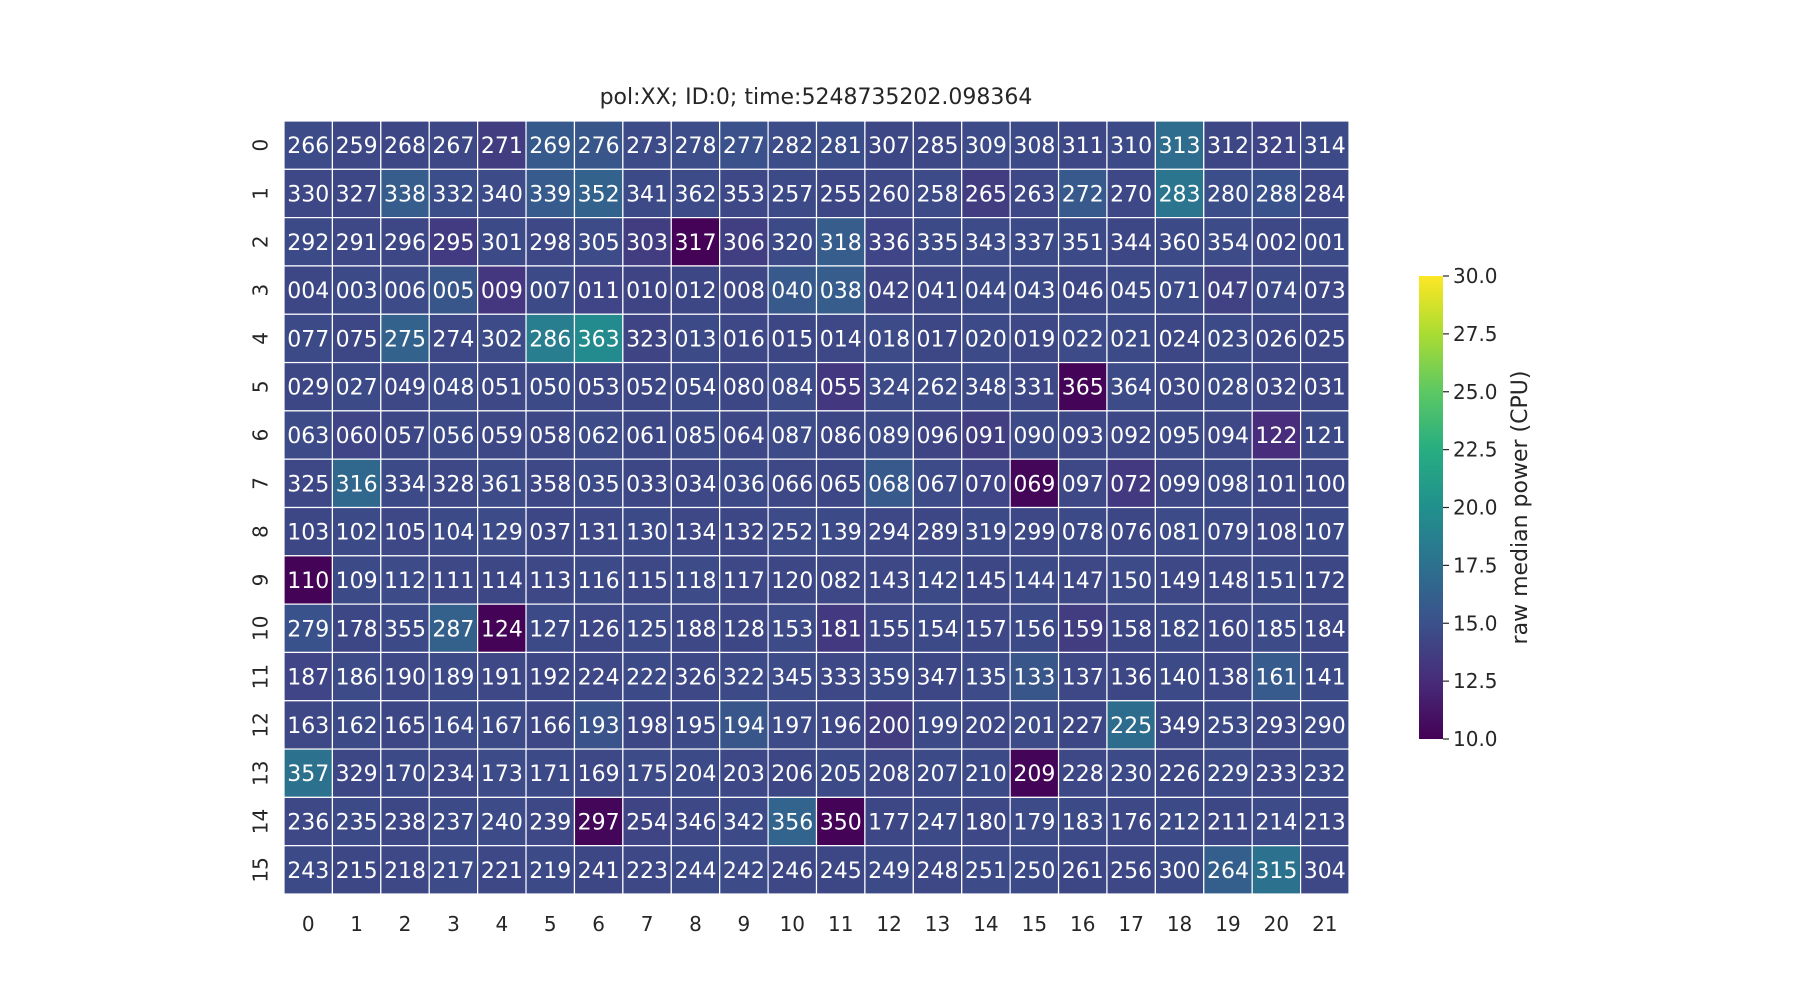 This screenshot has width=1800, height=1000. What do you see at coordinates (261, 193) in the screenshot?
I see `y-tick-label: 1` at bounding box center [261, 193].